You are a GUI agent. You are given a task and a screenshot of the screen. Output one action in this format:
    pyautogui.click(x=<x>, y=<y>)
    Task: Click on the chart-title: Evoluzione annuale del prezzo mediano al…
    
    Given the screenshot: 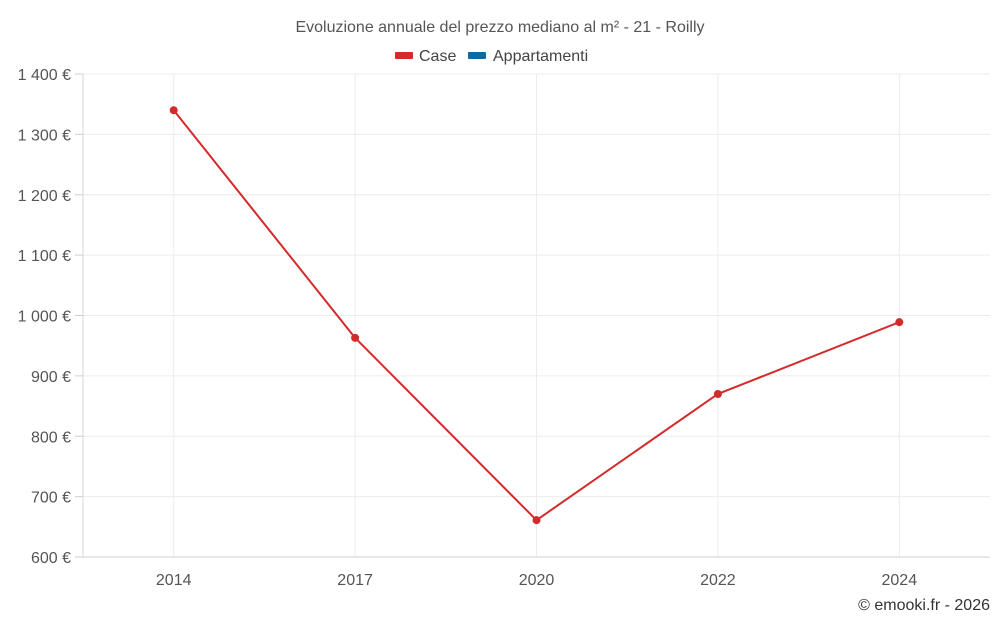 What is the action you would take?
    pyautogui.click(x=499, y=27)
    